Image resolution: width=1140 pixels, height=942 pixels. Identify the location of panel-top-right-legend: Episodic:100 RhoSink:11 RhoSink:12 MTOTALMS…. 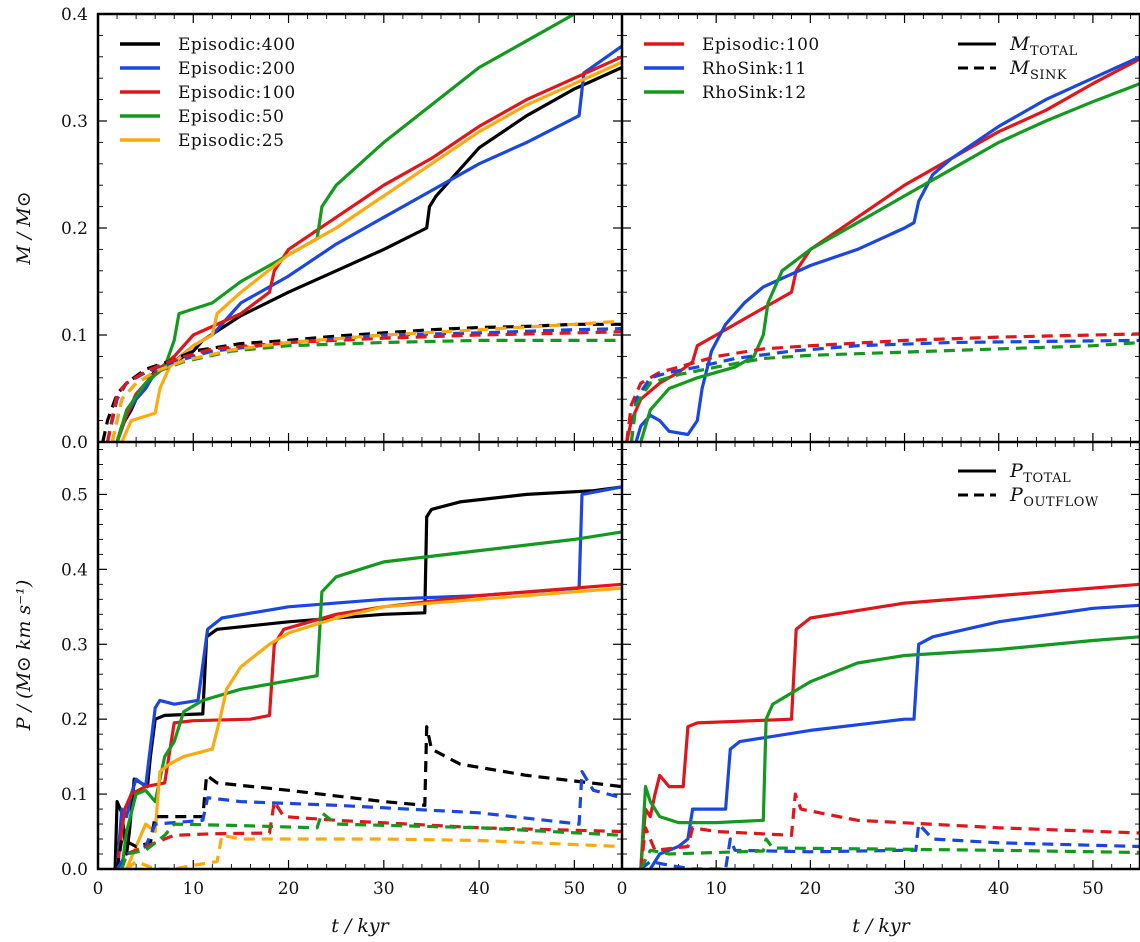
(861, 68).